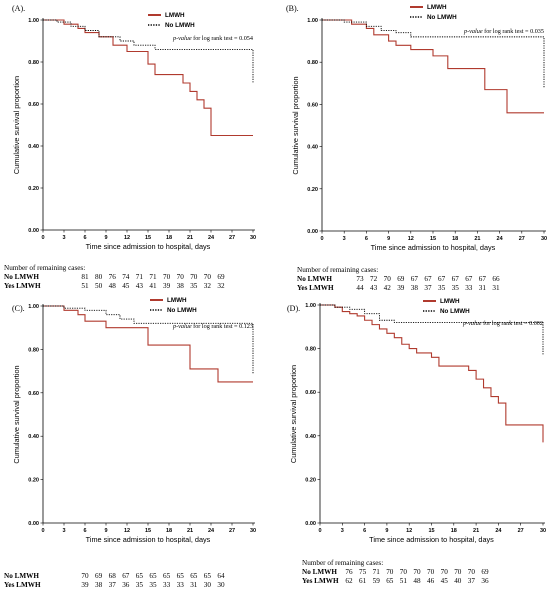 This screenshot has height=595, width=550. What do you see at coordinates (222, 326) in the screenshot?
I see `pvalue-rest: for log rank test = 0.123` at bounding box center [222, 326].